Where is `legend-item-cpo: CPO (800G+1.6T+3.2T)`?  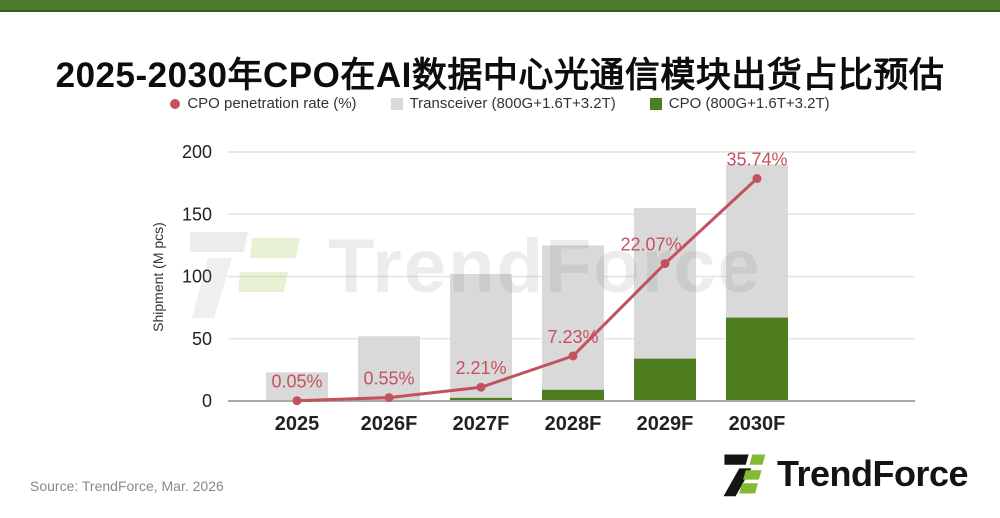
legend-item-cpo: CPO (800G+1.6T+3.2T) is located at coordinates (739, 103).